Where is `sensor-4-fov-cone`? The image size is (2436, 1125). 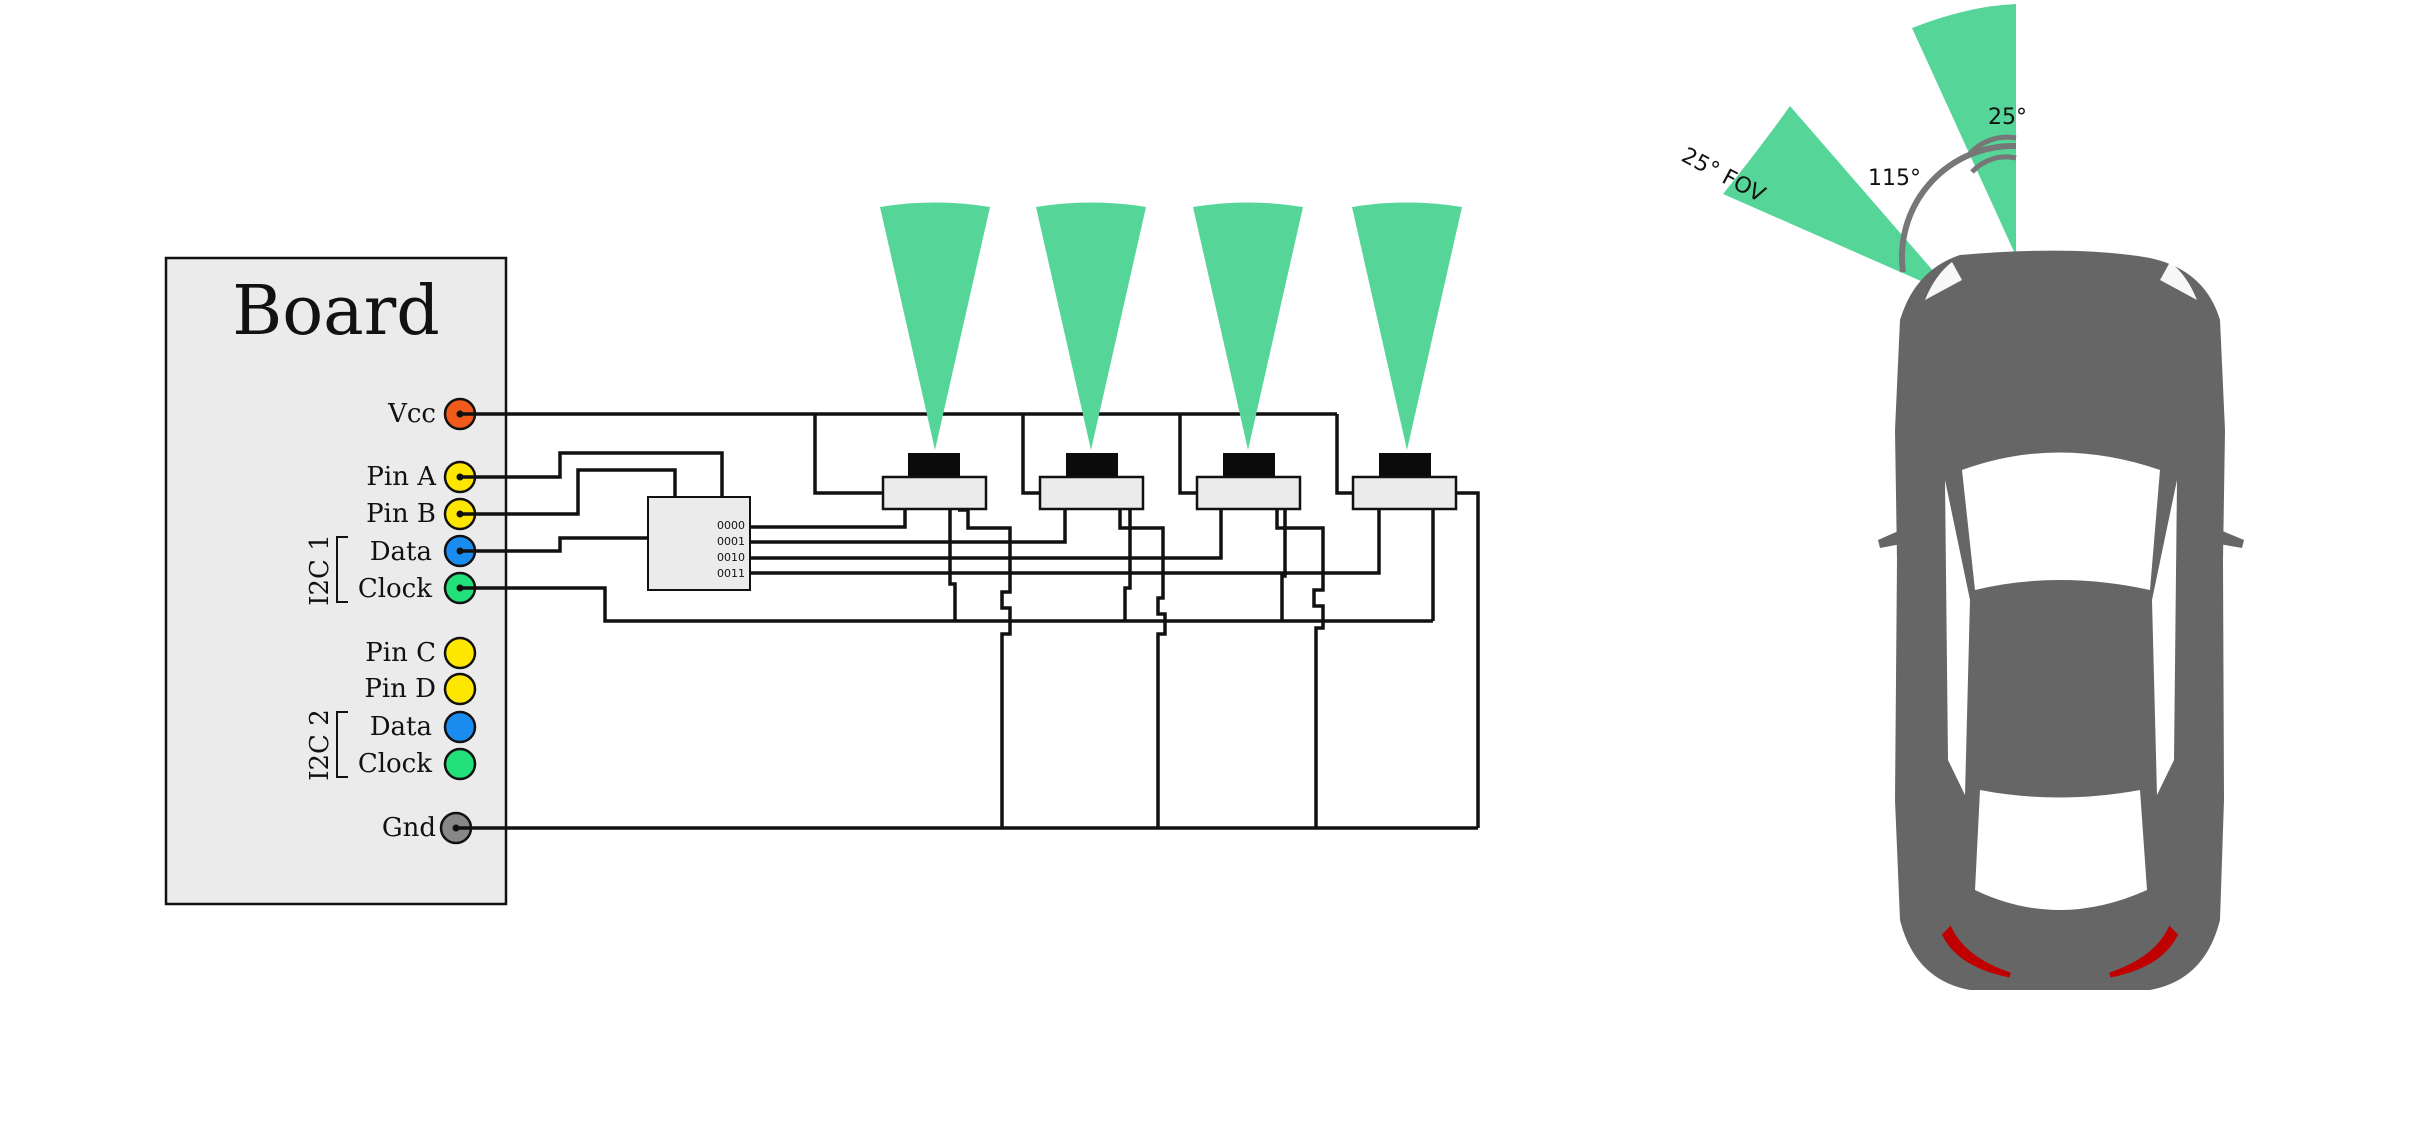 sensor-4-fov-cone is located at coordinates (1407, 326).